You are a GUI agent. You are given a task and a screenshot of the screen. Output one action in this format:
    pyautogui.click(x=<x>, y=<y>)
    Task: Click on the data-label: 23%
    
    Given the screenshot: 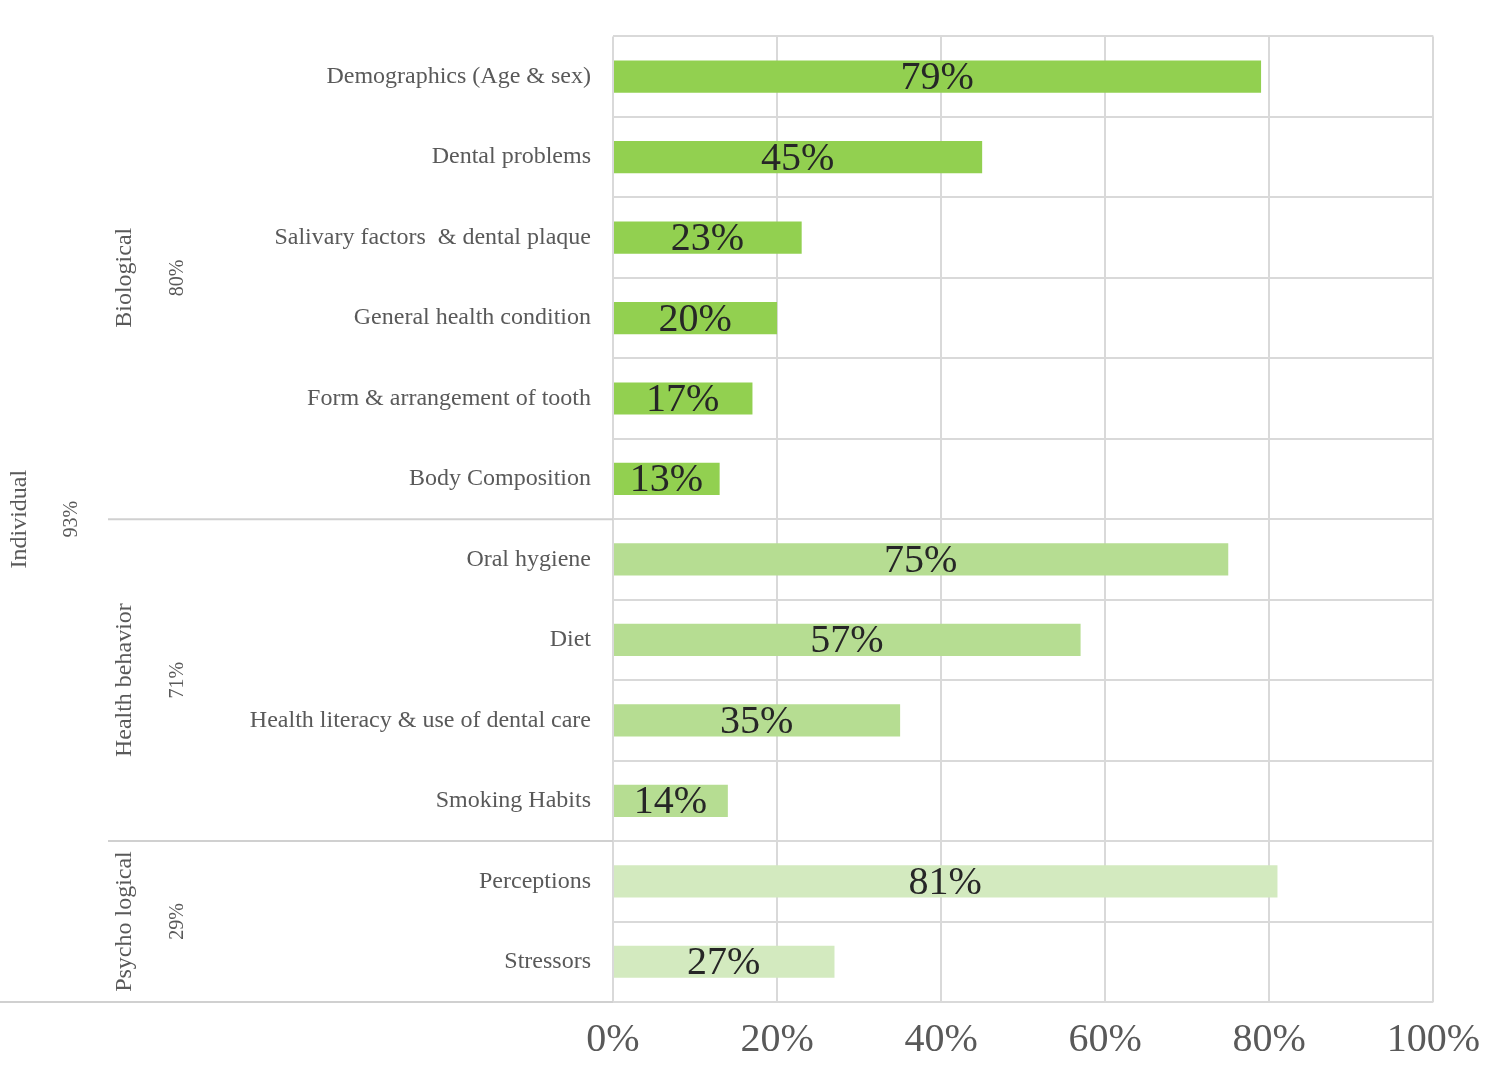 What is the action you would take?
    pyautogui.click(x=707, y=237)
    